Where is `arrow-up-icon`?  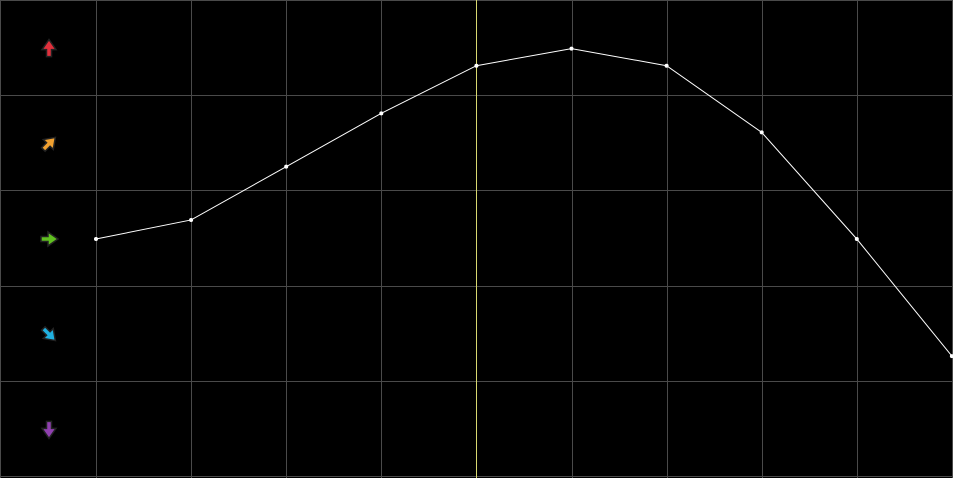
arrow-up-icon is located at coordinates (49, 48).